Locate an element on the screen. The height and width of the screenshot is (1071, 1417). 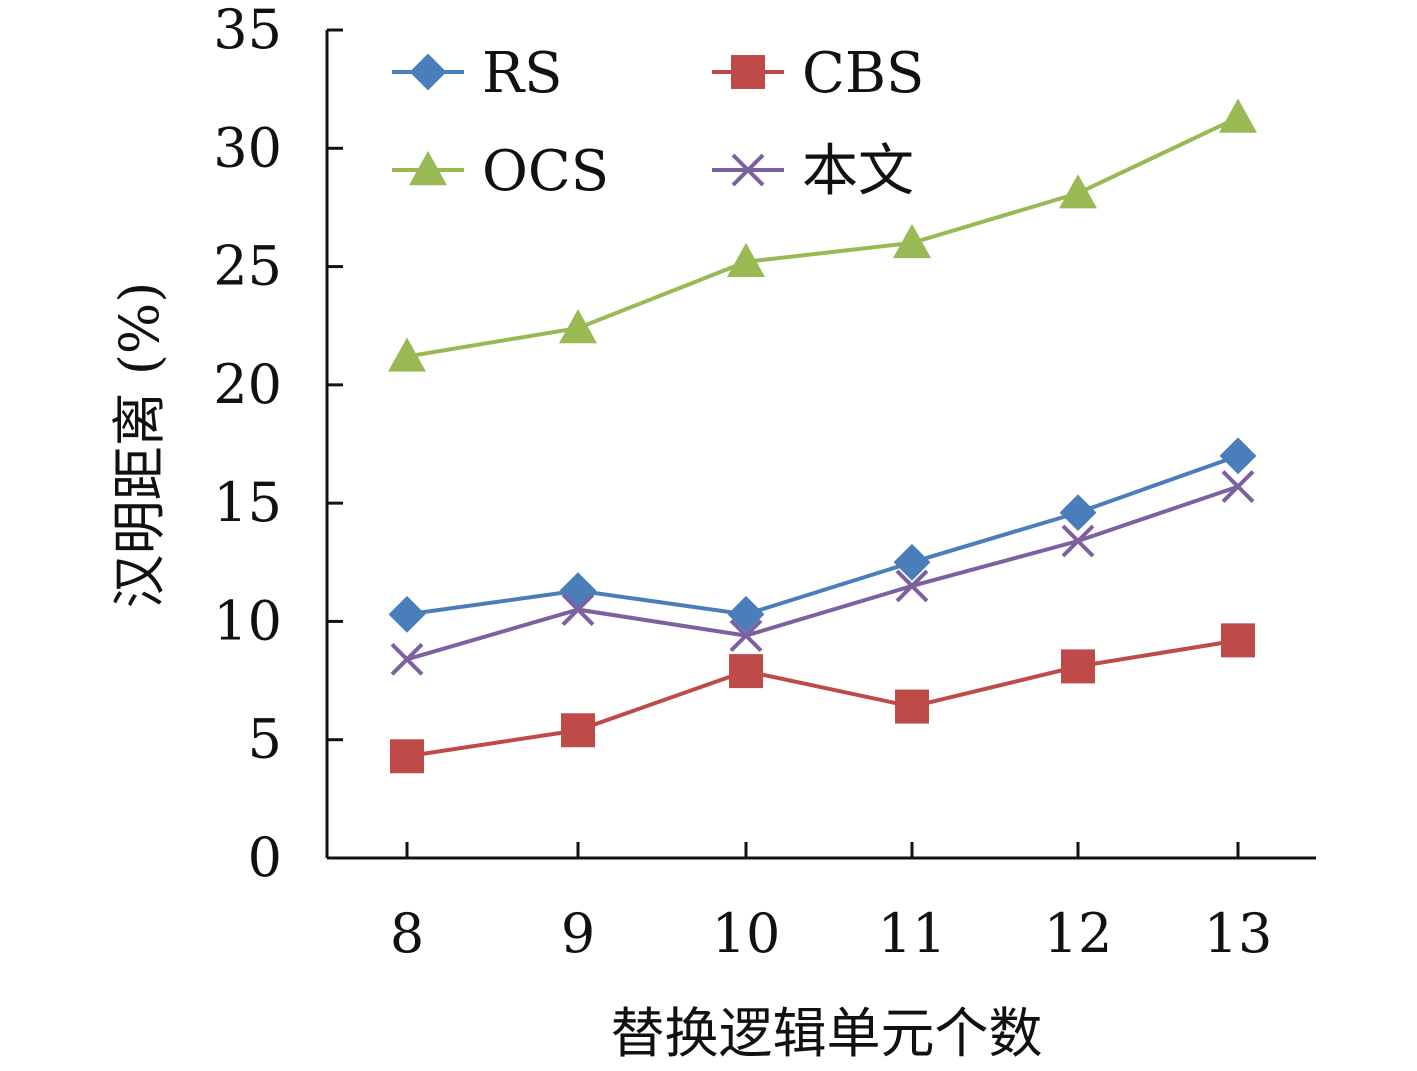
legend-label: OCS is located at coordinates (545, 171).